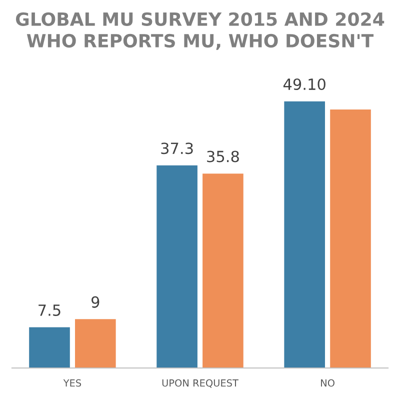 The image size is (400, 400). What do you see at coordinates (304, 84) in the screenshot?
I see `data-label: 49.10` at bounding box center [304, 84].